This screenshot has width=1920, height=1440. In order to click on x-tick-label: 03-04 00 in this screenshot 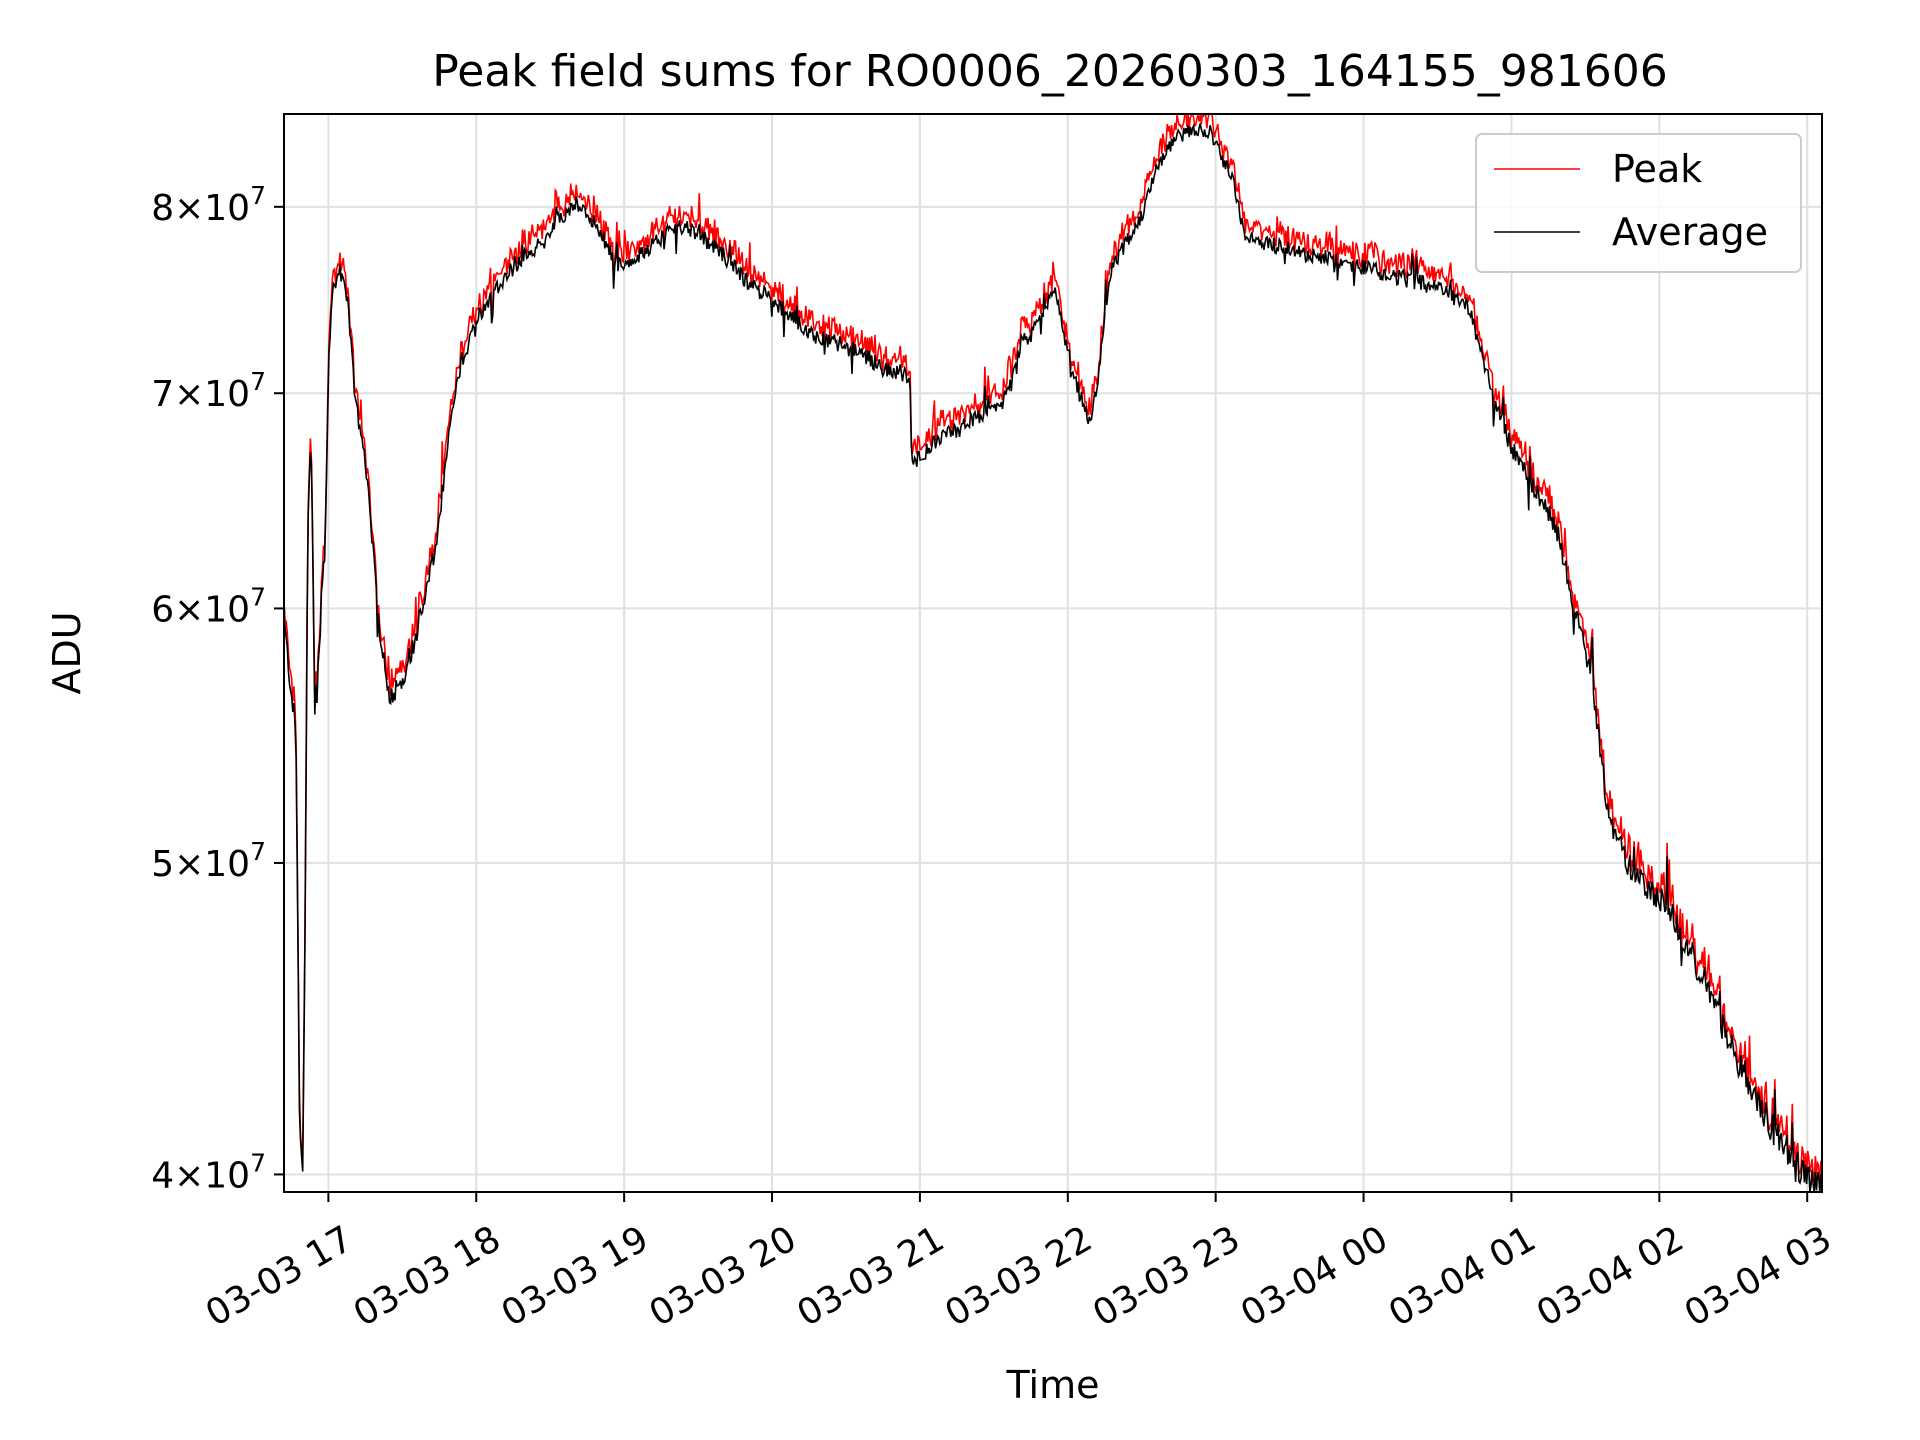, I will do `click(1314, 1276)`.